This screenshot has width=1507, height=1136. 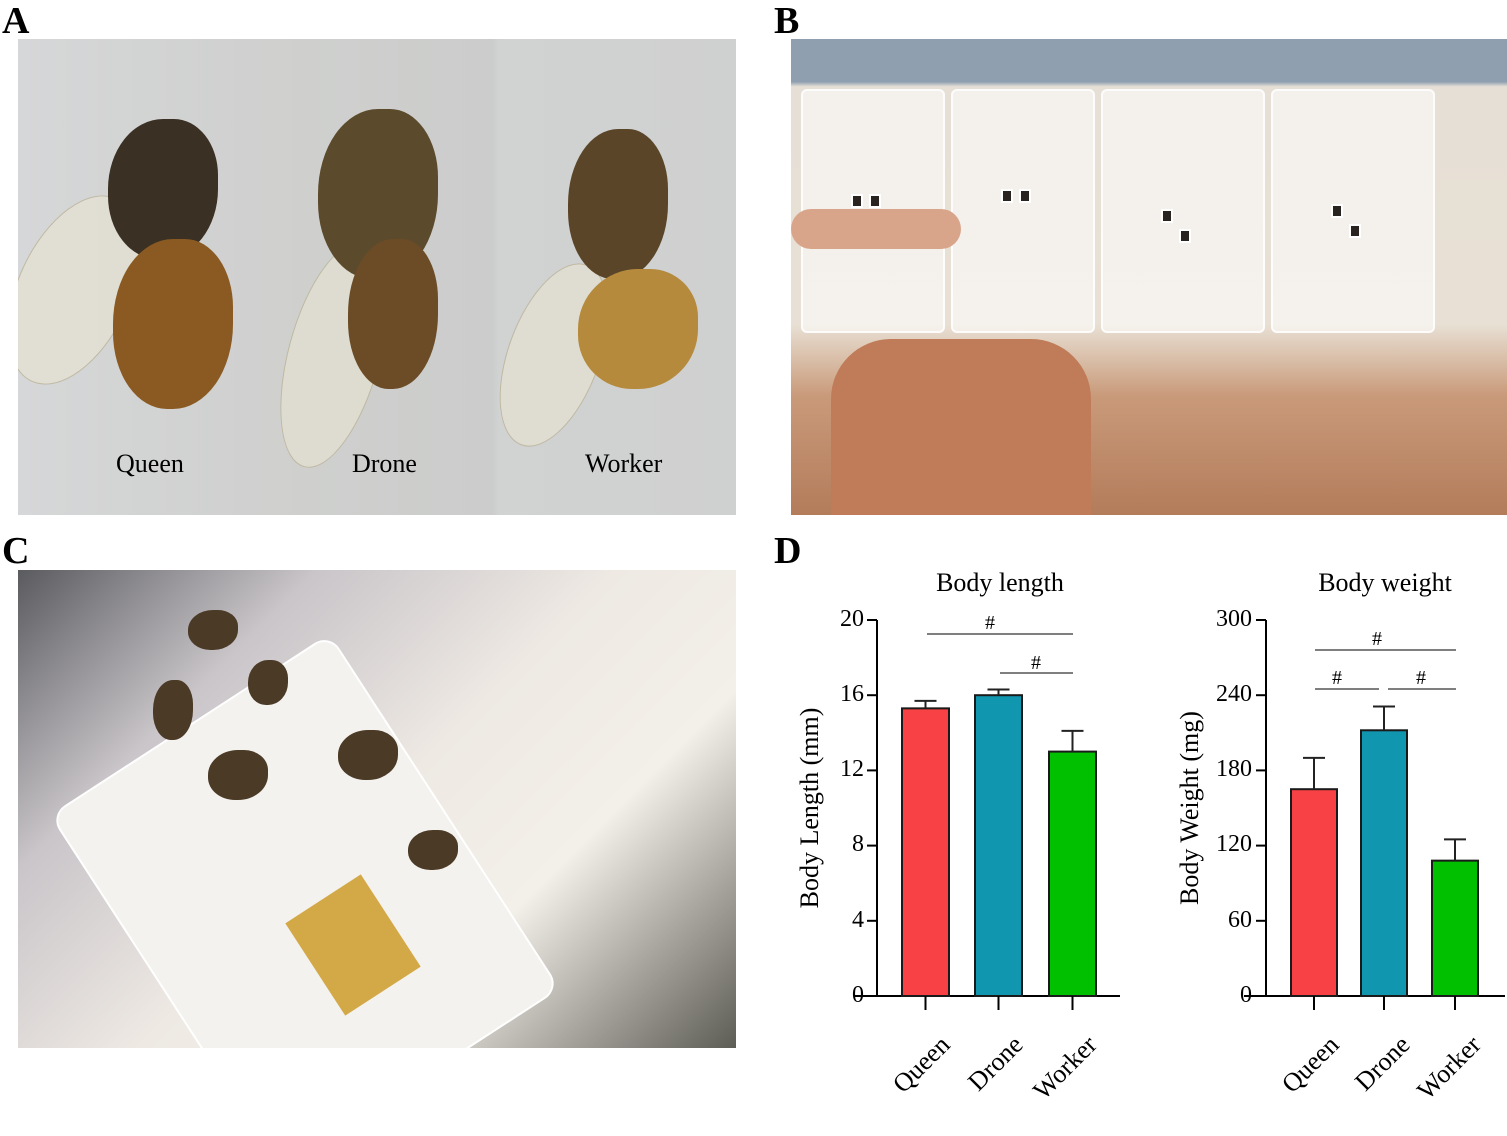 What do you see at coordinates (852, 619) in the screenshot?
I see `y-tick: 20` at bounding box center [852, 619].